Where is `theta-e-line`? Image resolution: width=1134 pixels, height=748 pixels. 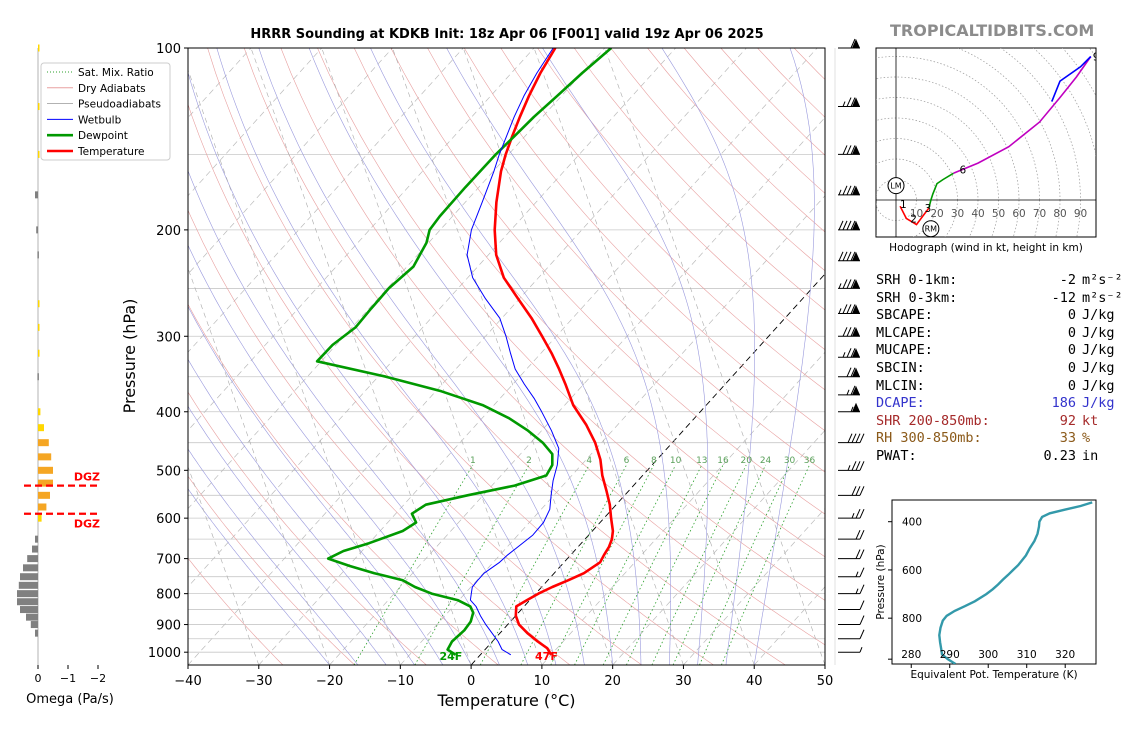 theta-e-line is located at coordinates (1015, 582).